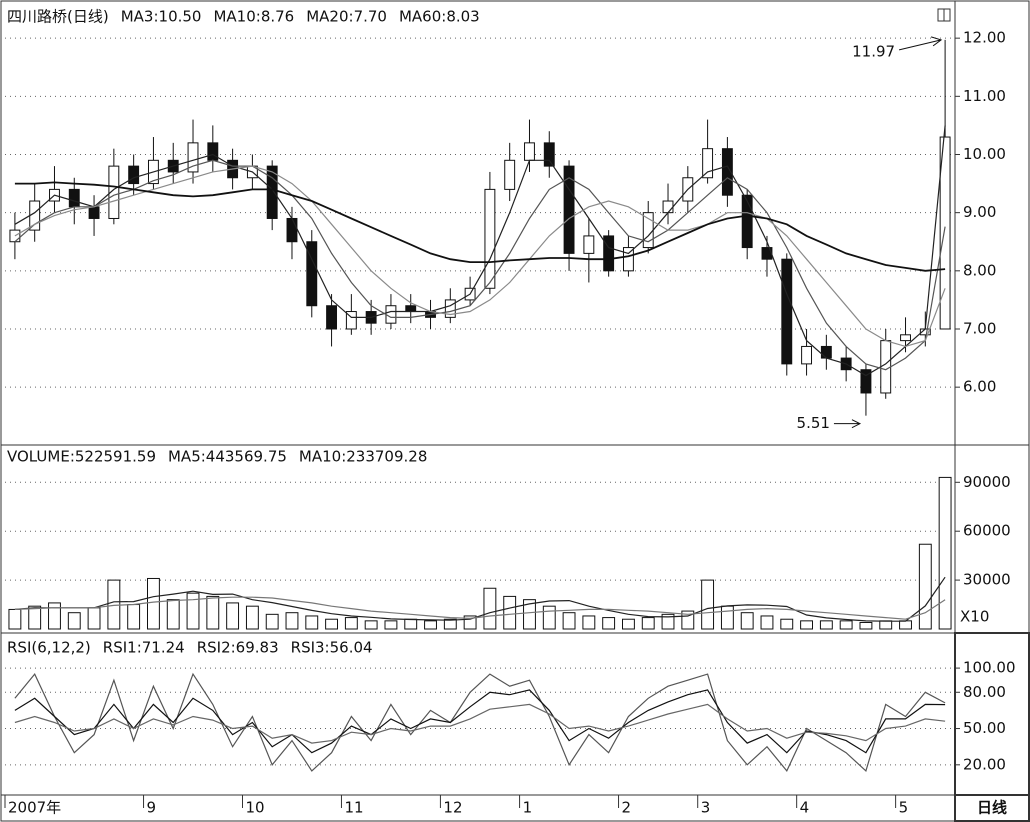 This screenshot has height=822, width=1030. I want to click on annotation: 5.51, so click(813, 423).